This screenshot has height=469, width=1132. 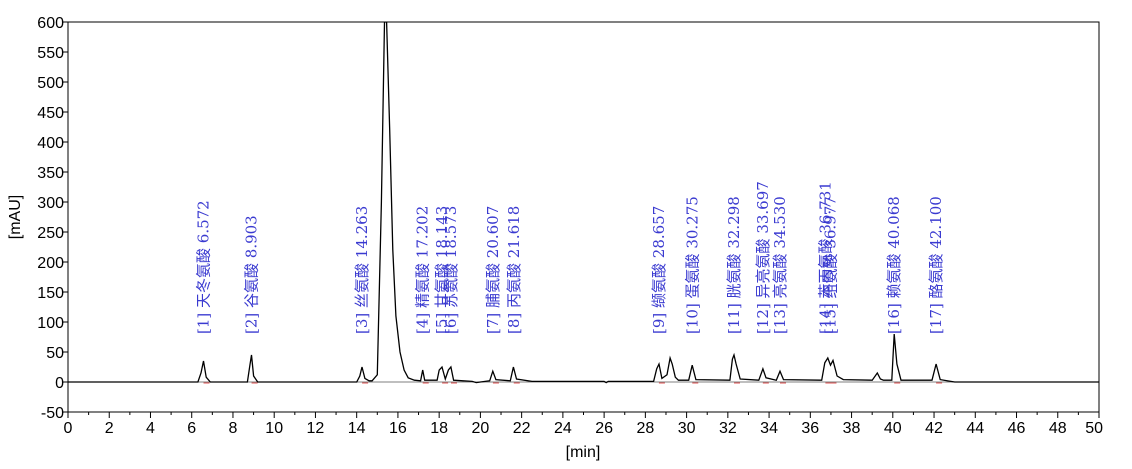 I want to click on x-tick-label: 40, so click(x=893, y=428).